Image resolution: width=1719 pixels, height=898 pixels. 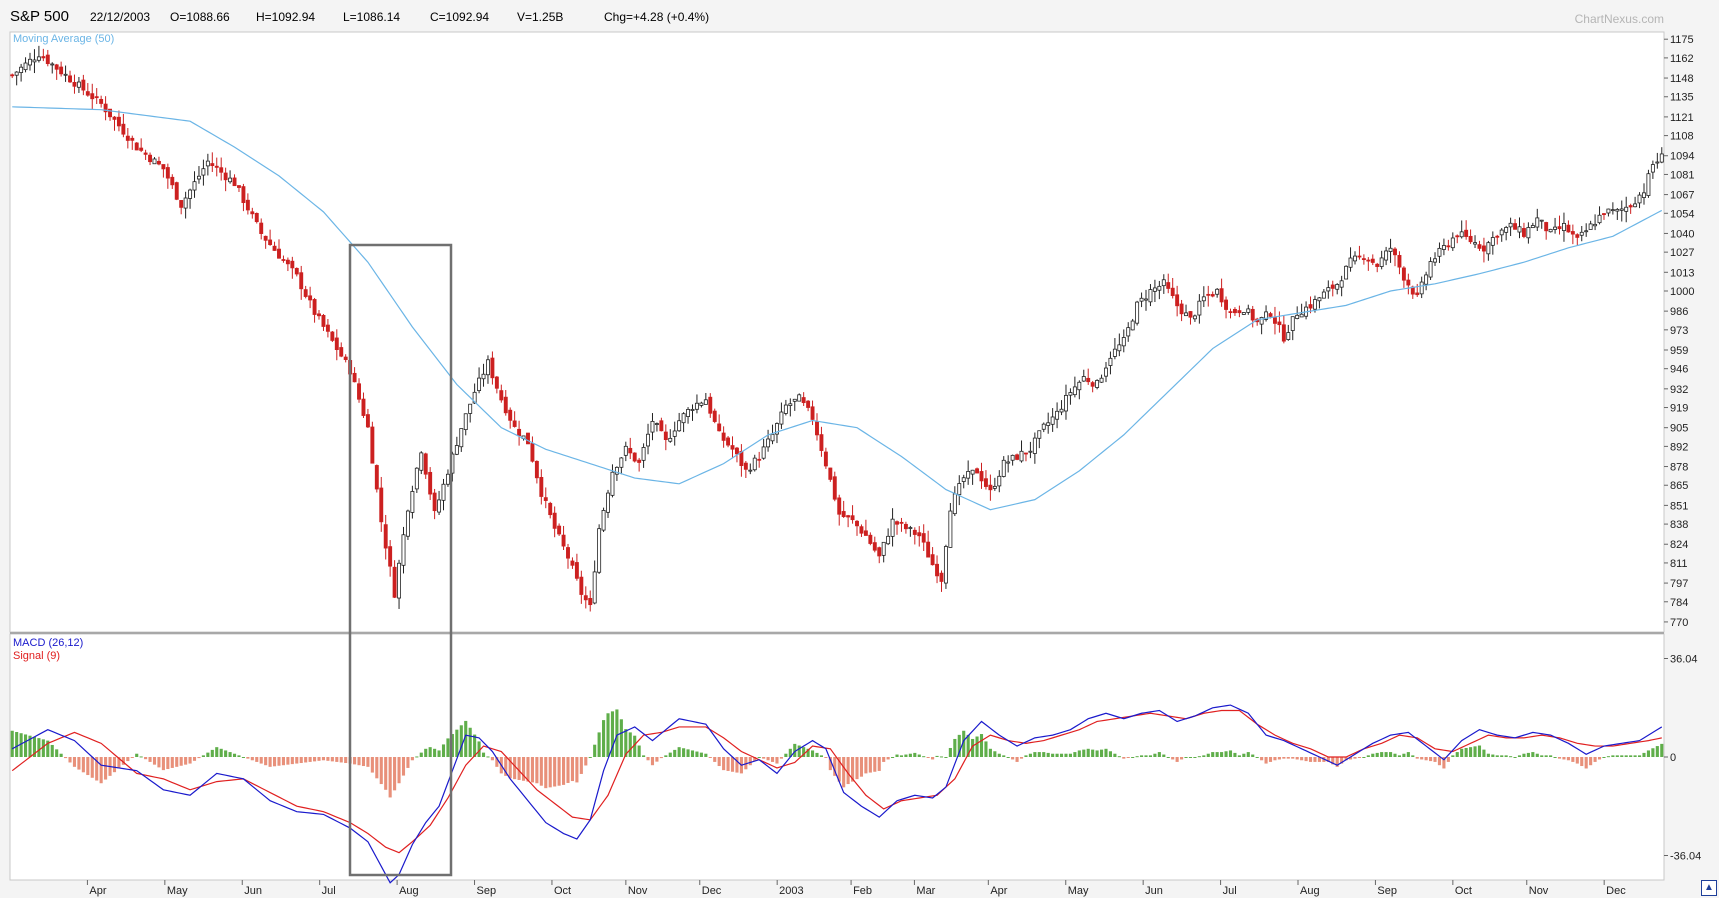 I want to click on x-tick-label: Nov, so click(x=638, y=891).